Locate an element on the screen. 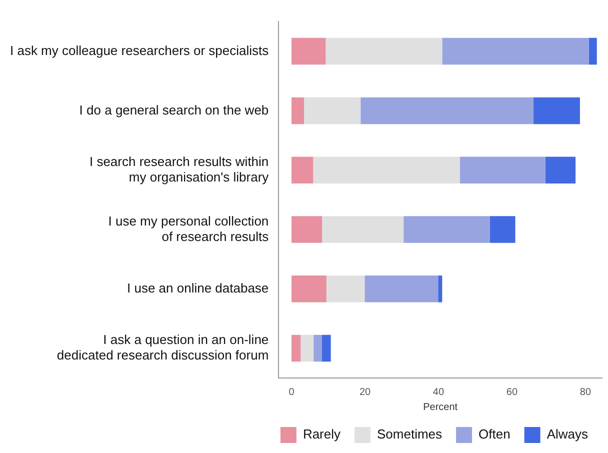  y-tick-label: I use an online database is located at coordinates (197, 288).